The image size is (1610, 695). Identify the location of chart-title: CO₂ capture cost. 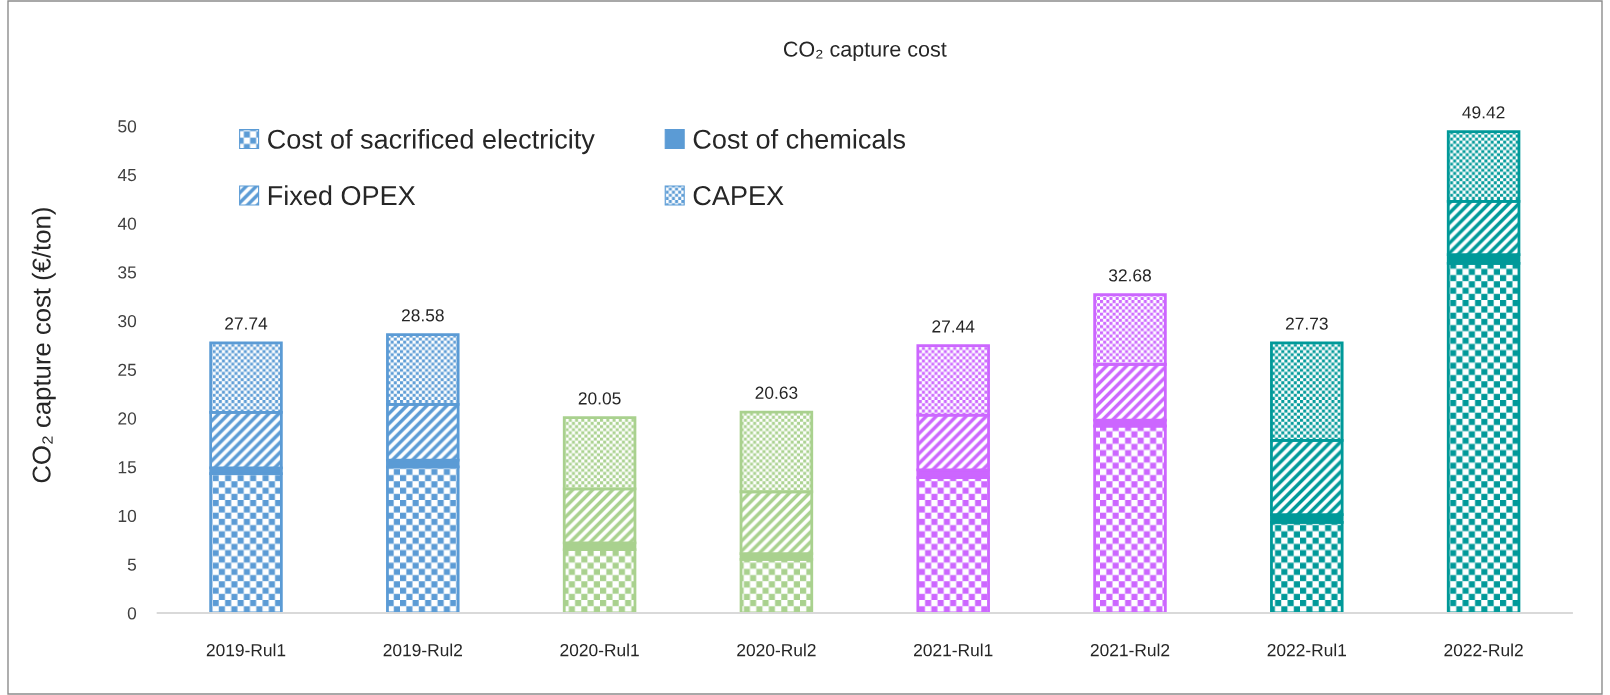
(865, 51).